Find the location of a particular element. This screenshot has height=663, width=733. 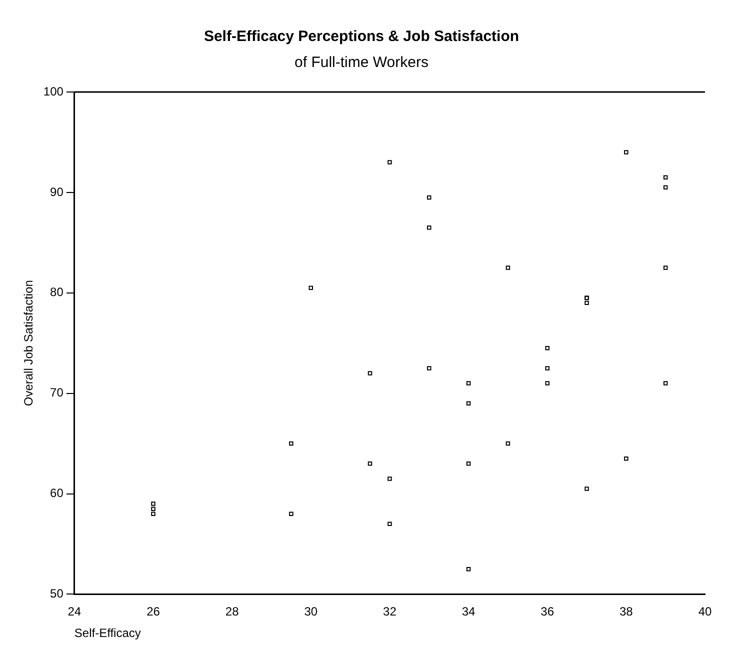

x-tick-label: 28 is located at coordinates (232, 611).